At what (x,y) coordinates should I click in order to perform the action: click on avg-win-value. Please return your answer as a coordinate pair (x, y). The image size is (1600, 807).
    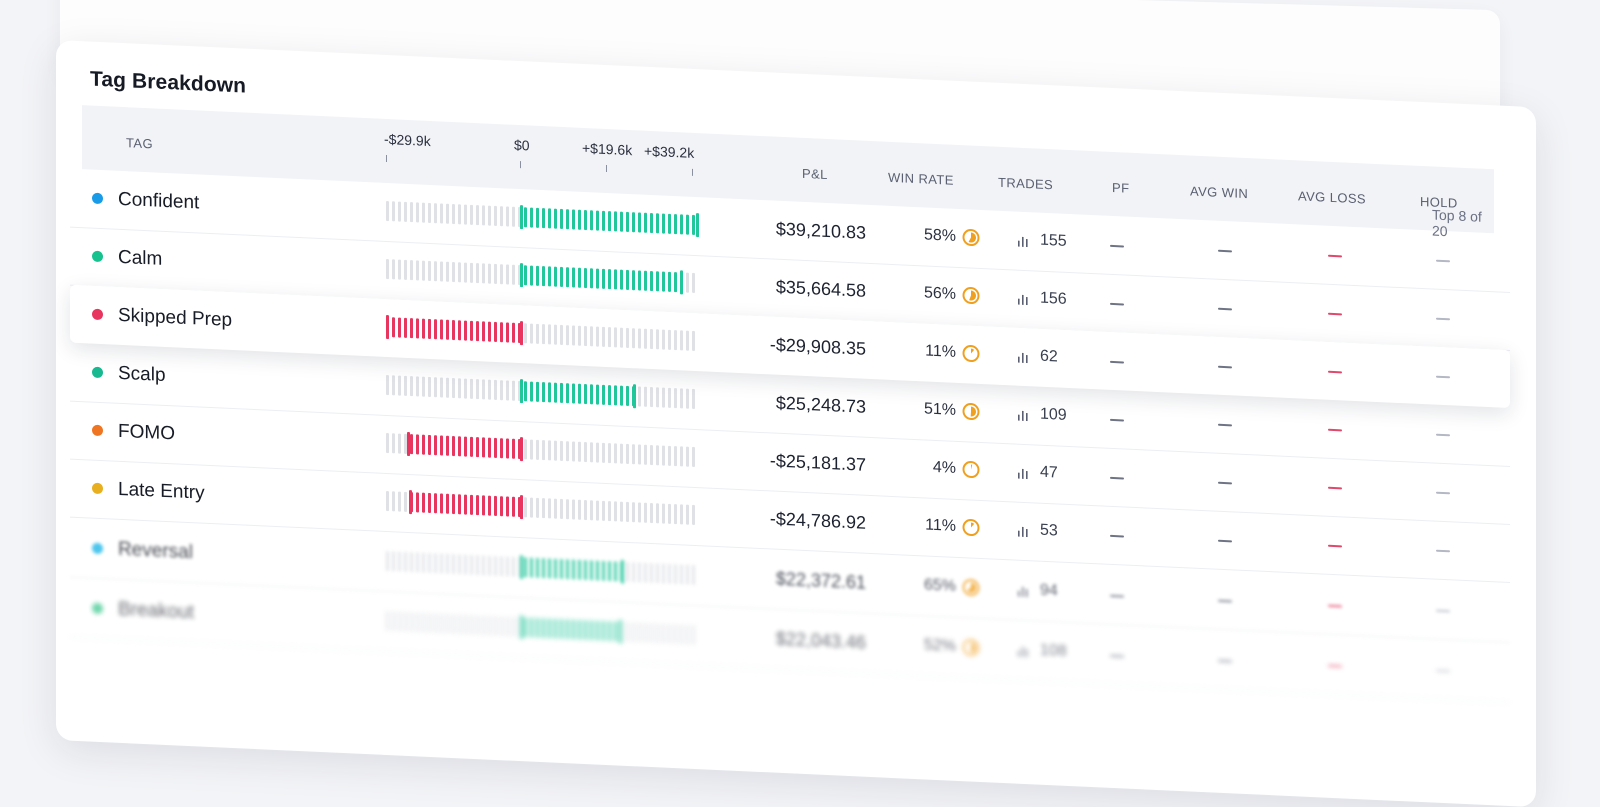
    Looking at the image, I should click on (1225, 251).